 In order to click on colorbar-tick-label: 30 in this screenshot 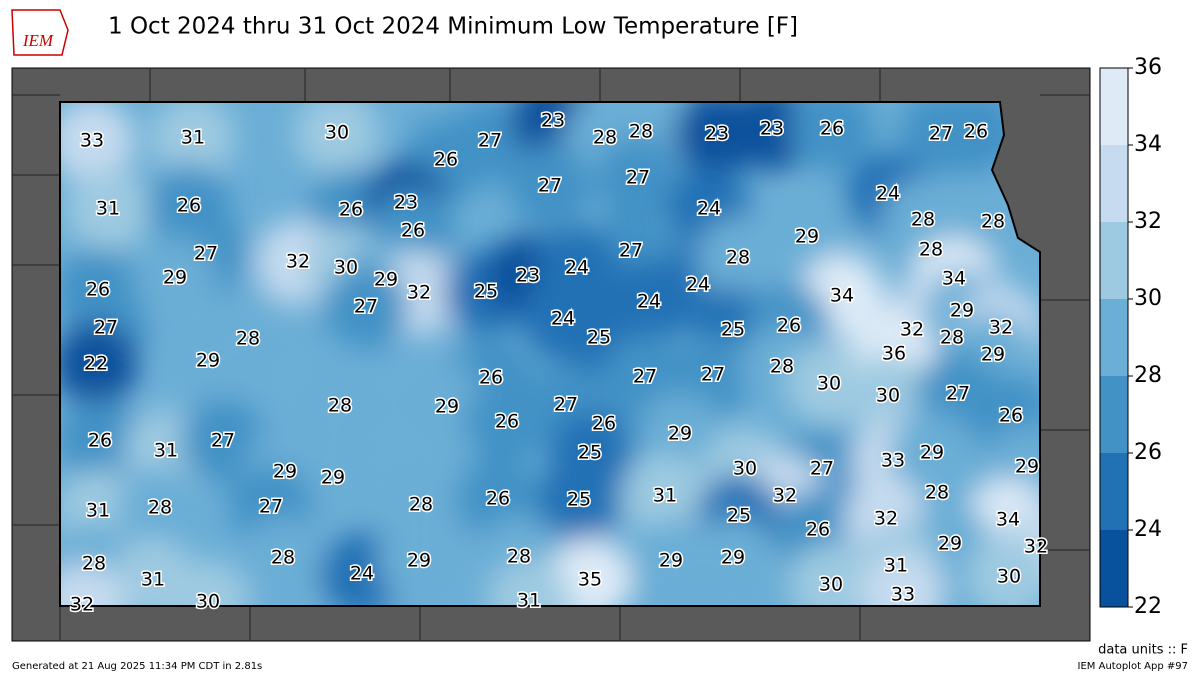, I will do `click(1148, 298)`.